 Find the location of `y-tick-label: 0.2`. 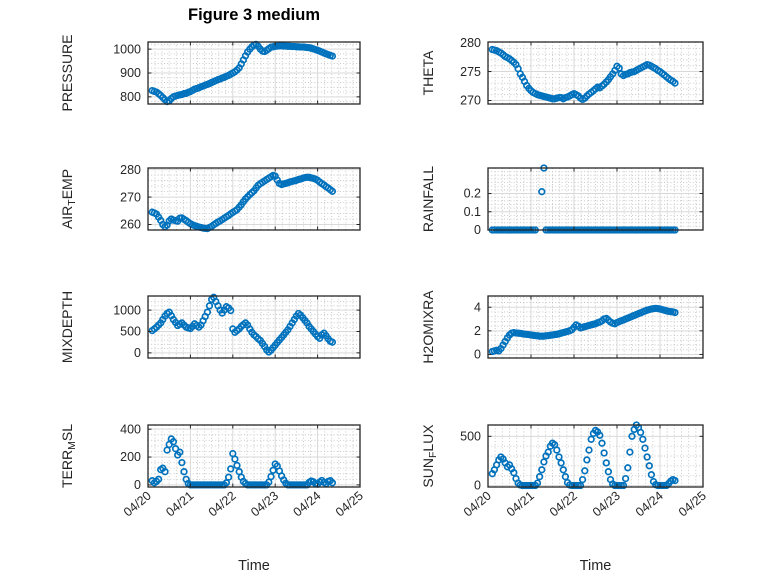

y-tick-label: 0.2 is located at coordinates (472, 194).